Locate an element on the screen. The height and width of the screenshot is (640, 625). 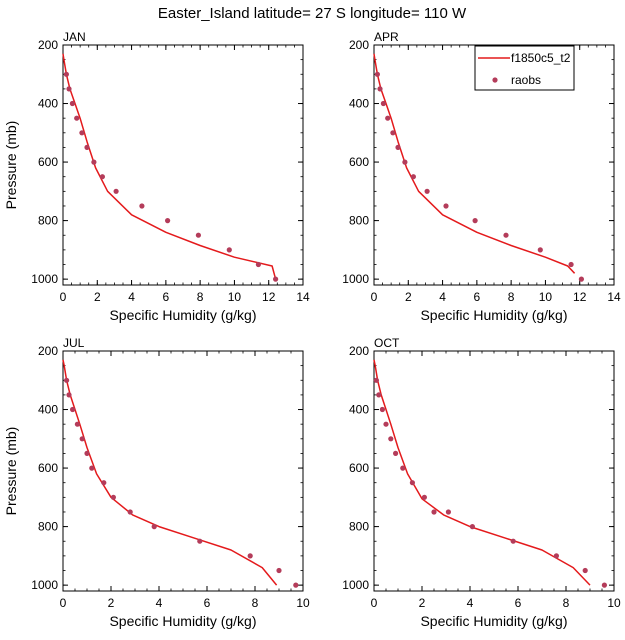
jul-panel-title: JUL is located at coordinates (74, 343).